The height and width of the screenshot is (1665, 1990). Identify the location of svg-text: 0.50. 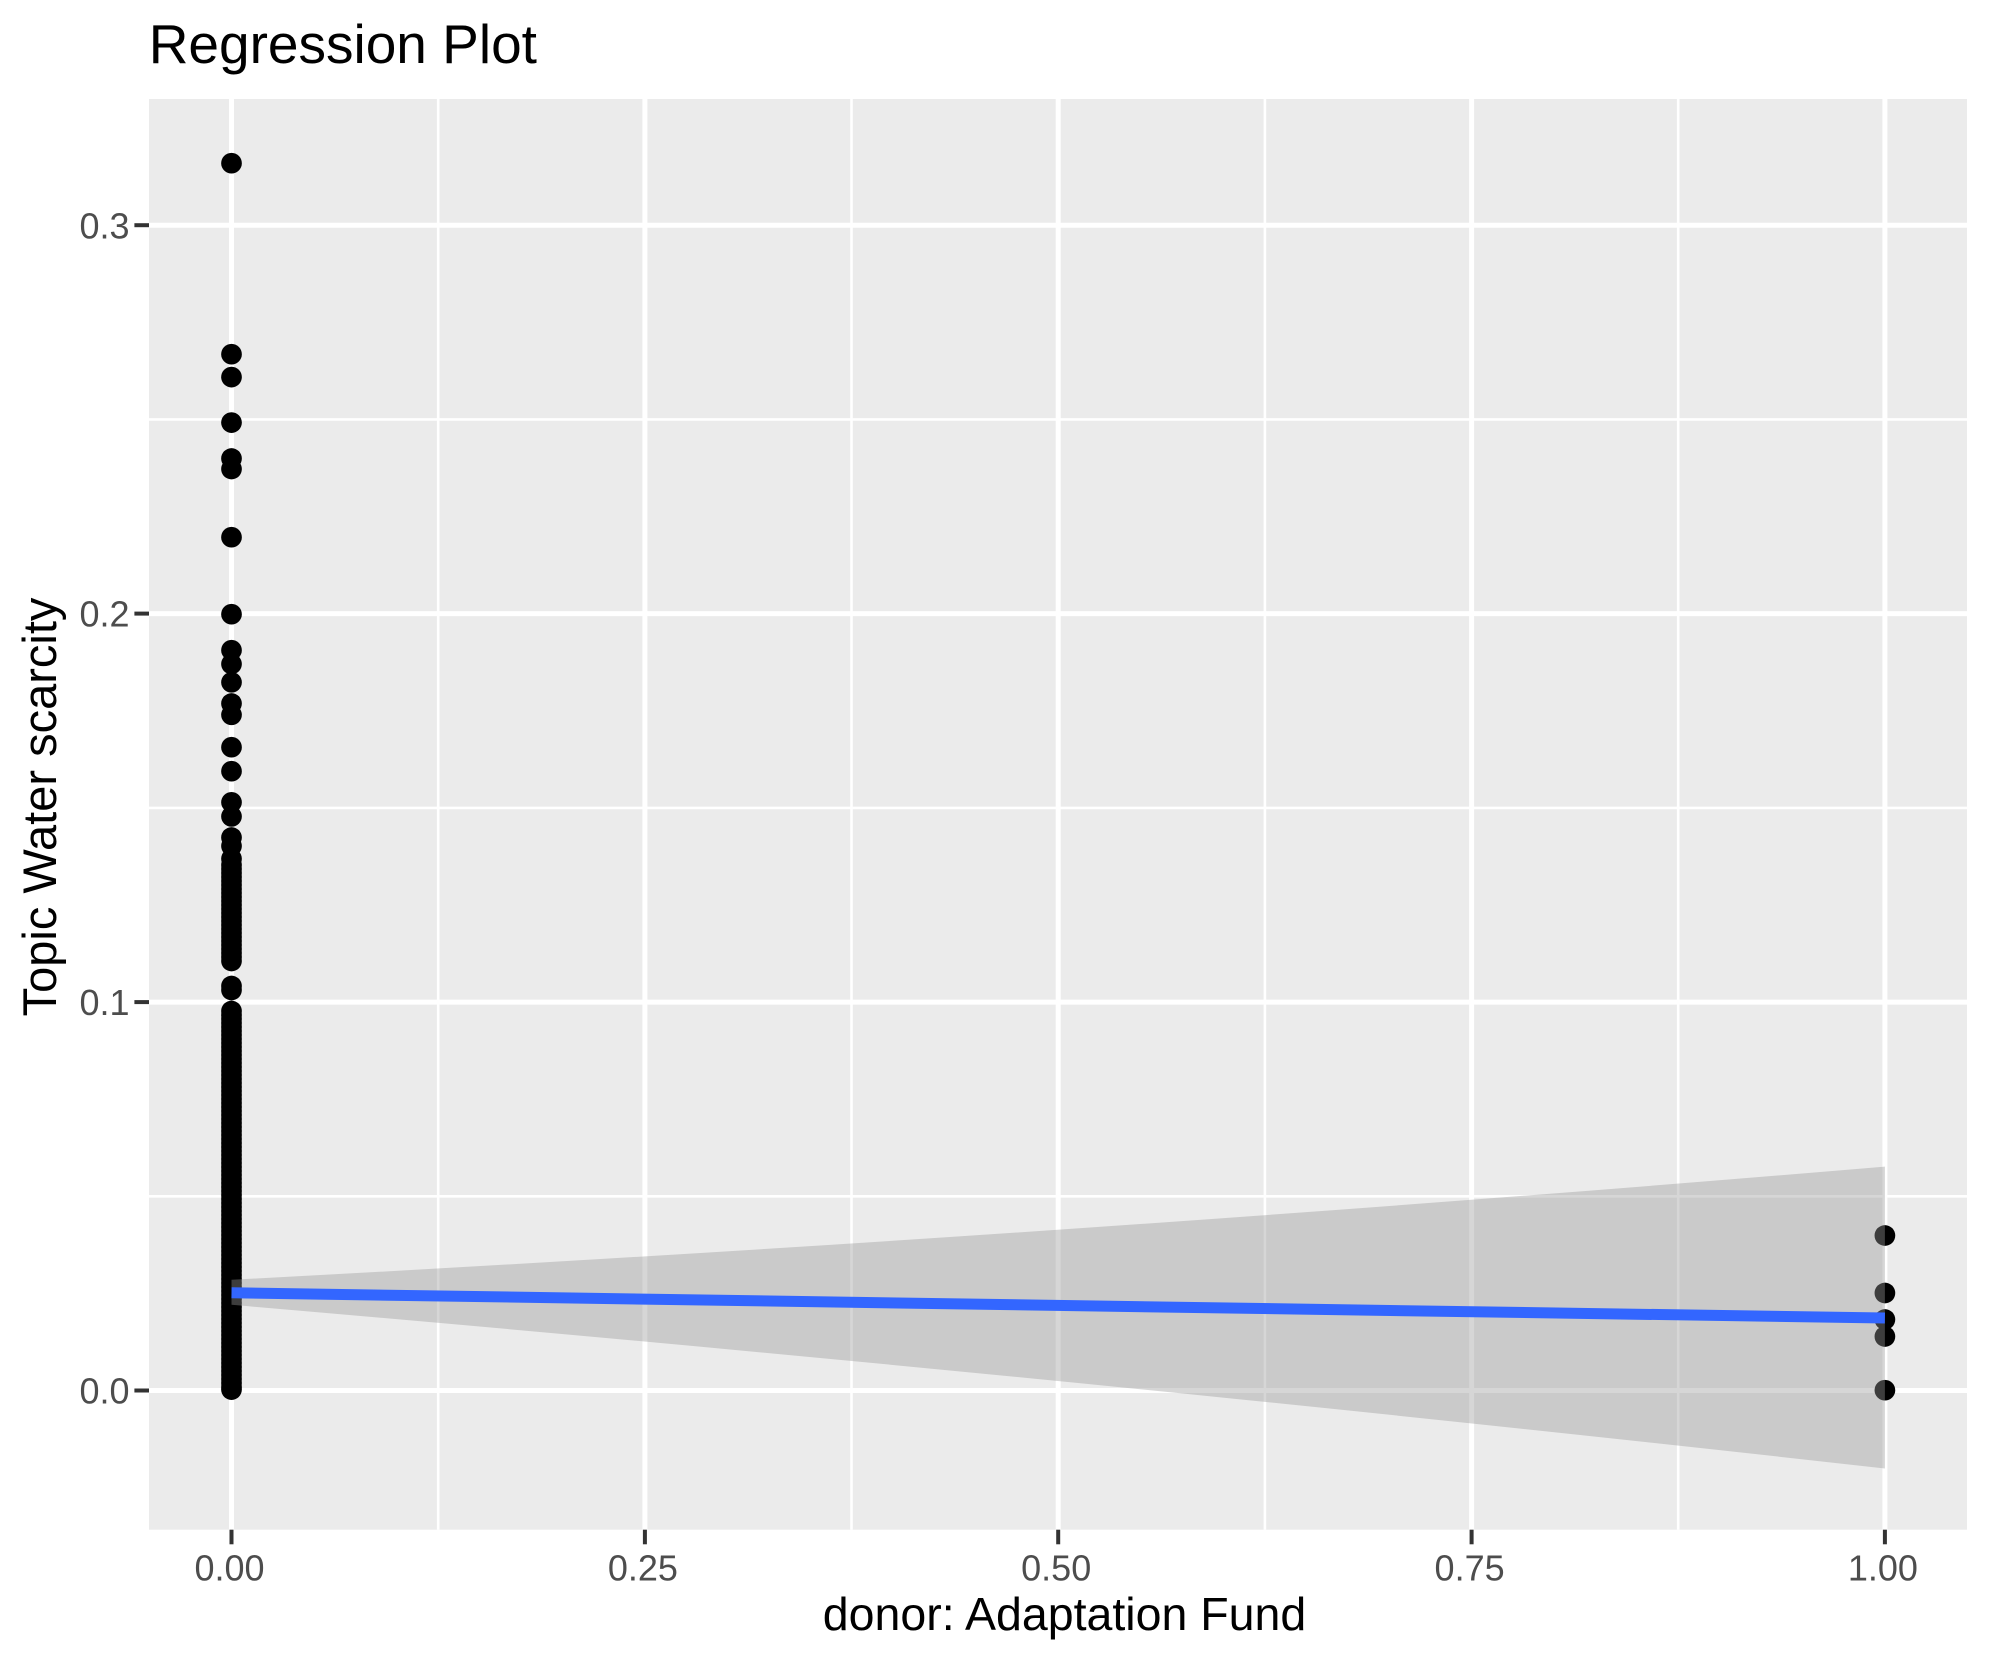
(1056, 1568).